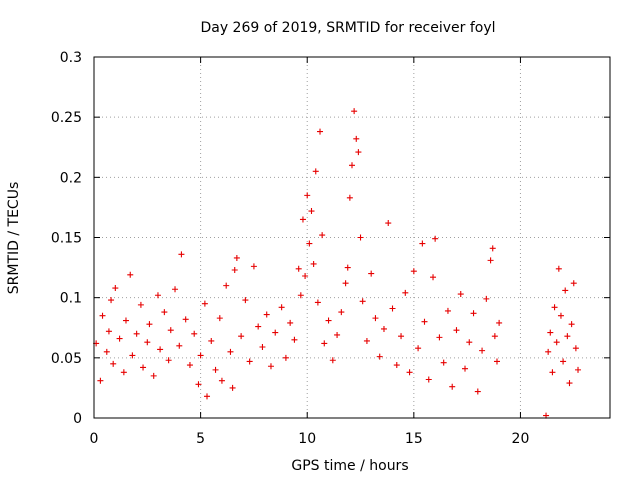  Describe the element at coordinates (71, 178) in the screenshot. I see `y-tick-label: 0.2` at that location.